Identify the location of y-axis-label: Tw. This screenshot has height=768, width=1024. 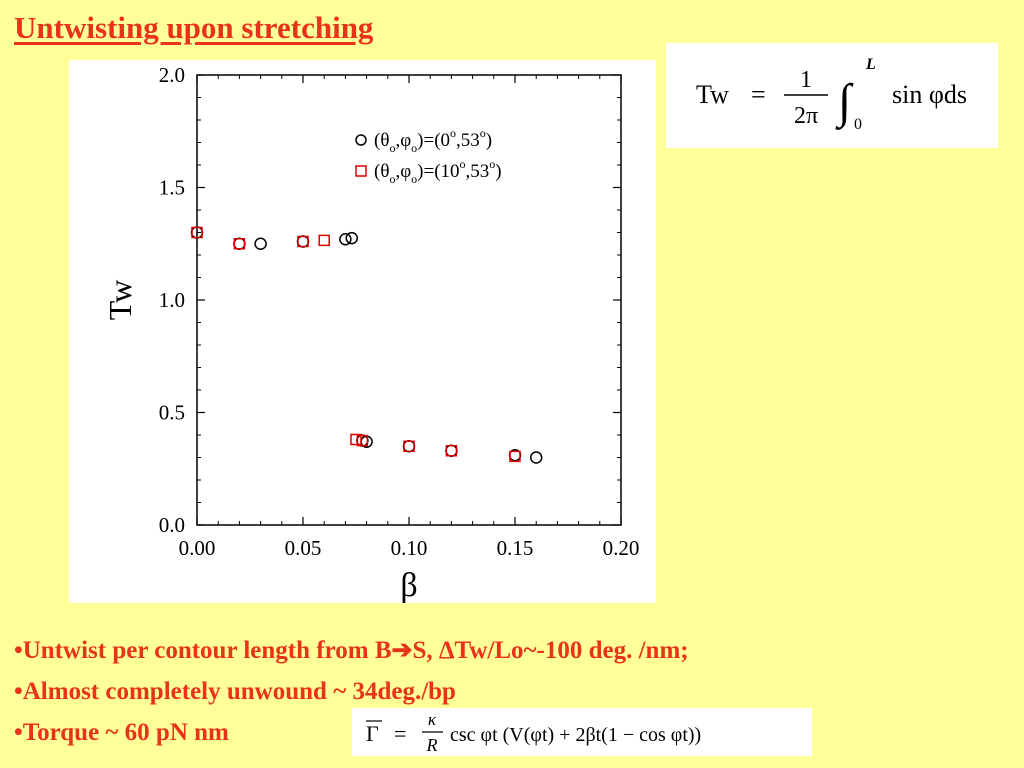
(120, 300).